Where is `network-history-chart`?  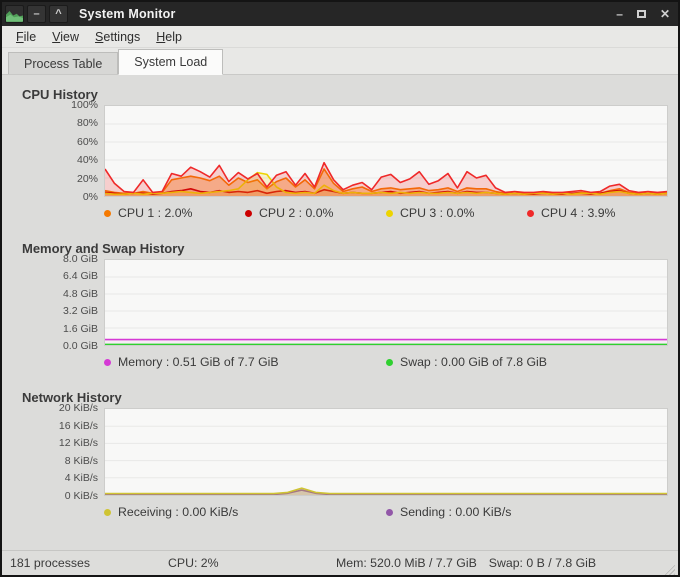 network-history-chart is located at coordinates (386, 452).